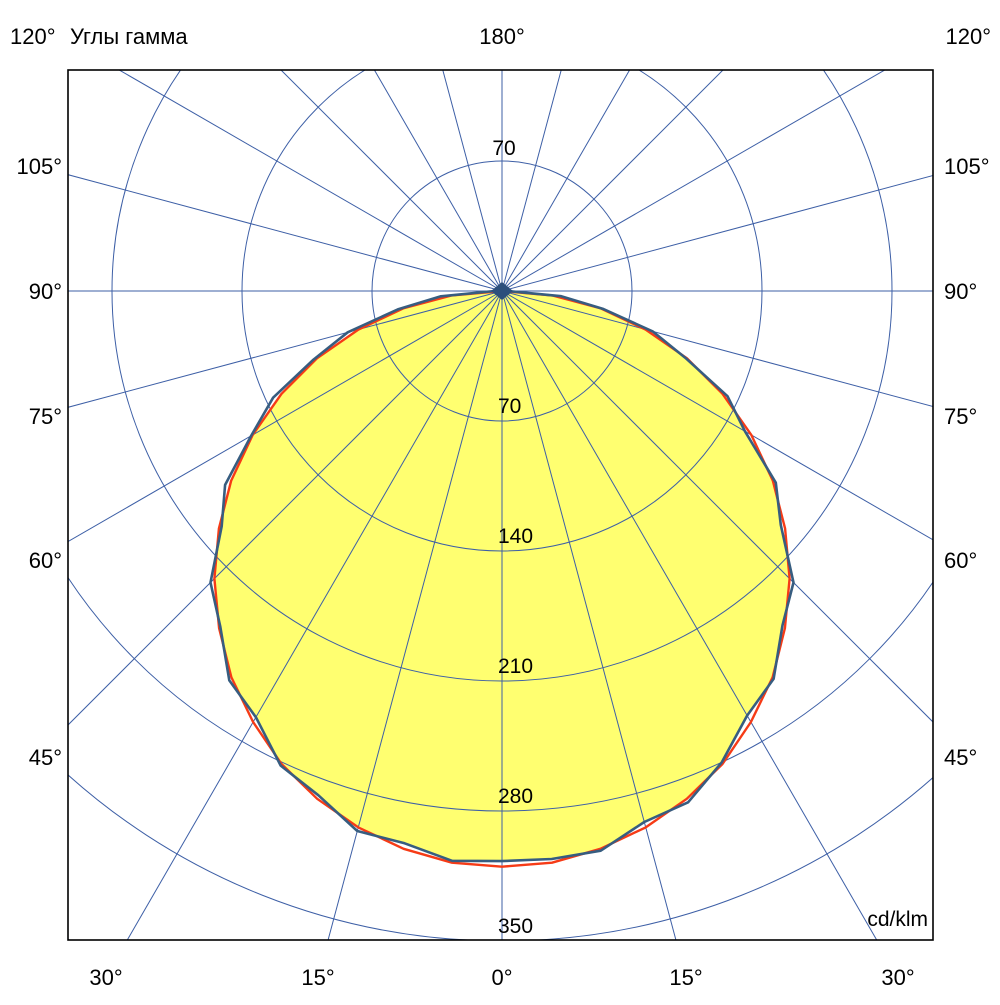 This screenshot has height=1005, width=1000. Describe the element at coordinates (502, 291) in the screenshot. I see `polar-origin-marker` at that location.